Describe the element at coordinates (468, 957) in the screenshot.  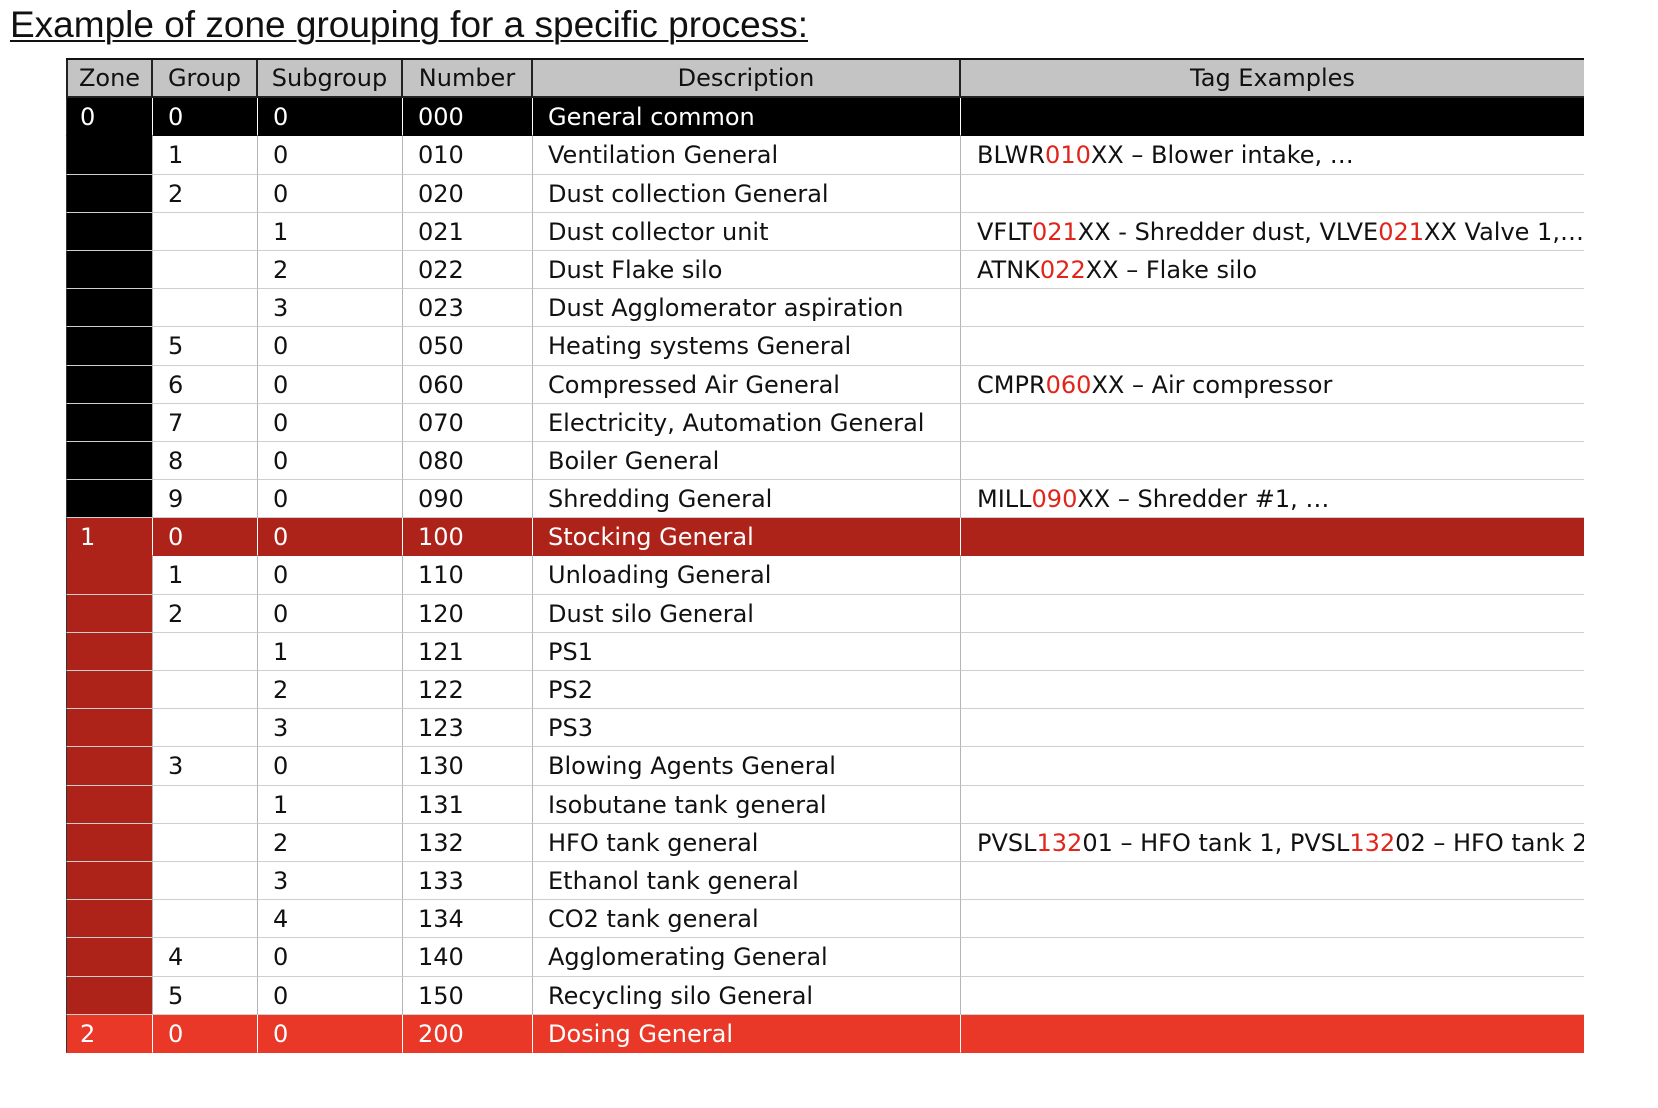
I see `number-cell: 140` at that location.